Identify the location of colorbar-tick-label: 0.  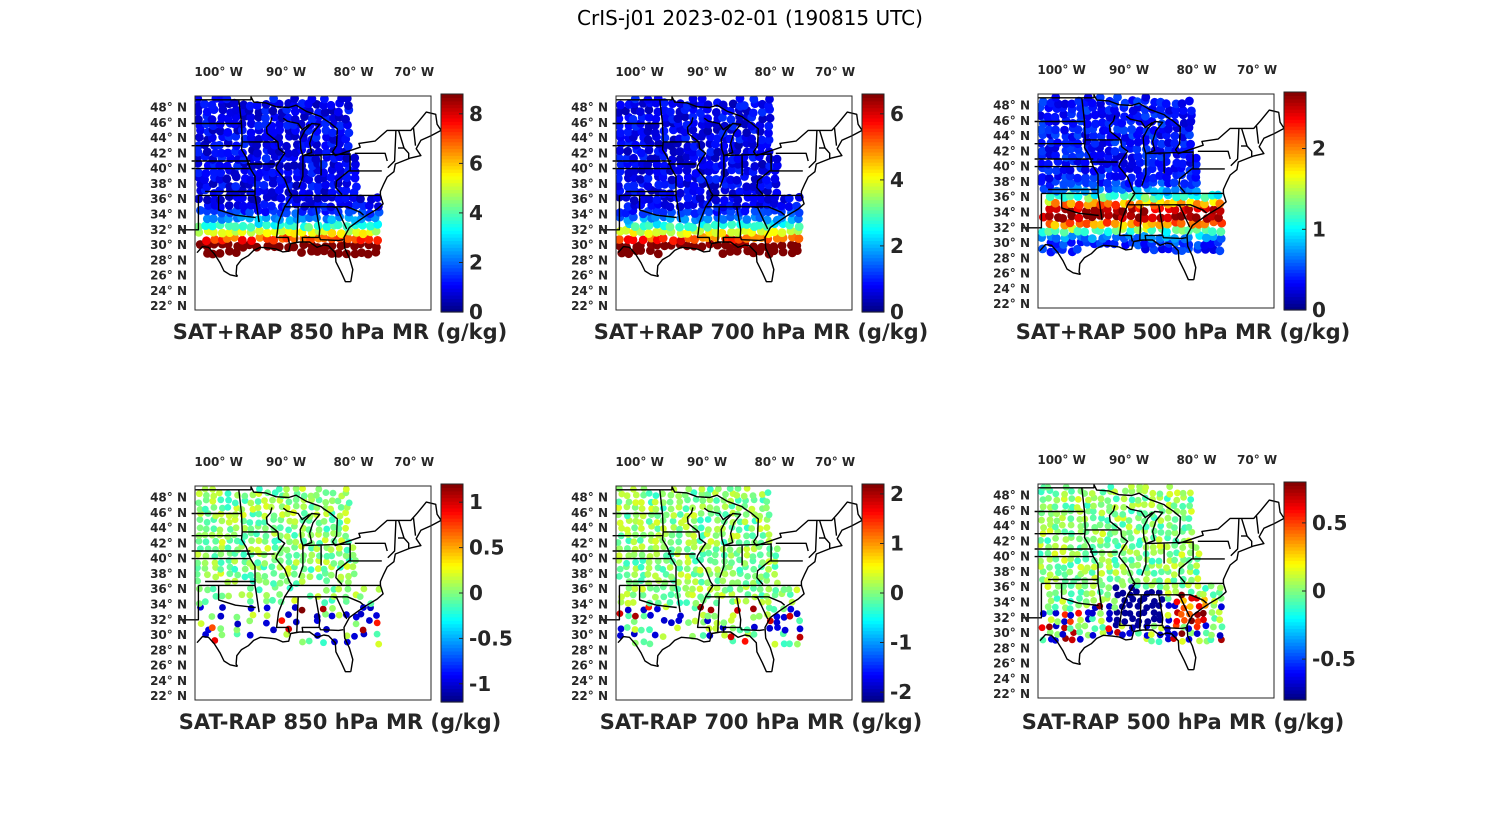
(476, 593).